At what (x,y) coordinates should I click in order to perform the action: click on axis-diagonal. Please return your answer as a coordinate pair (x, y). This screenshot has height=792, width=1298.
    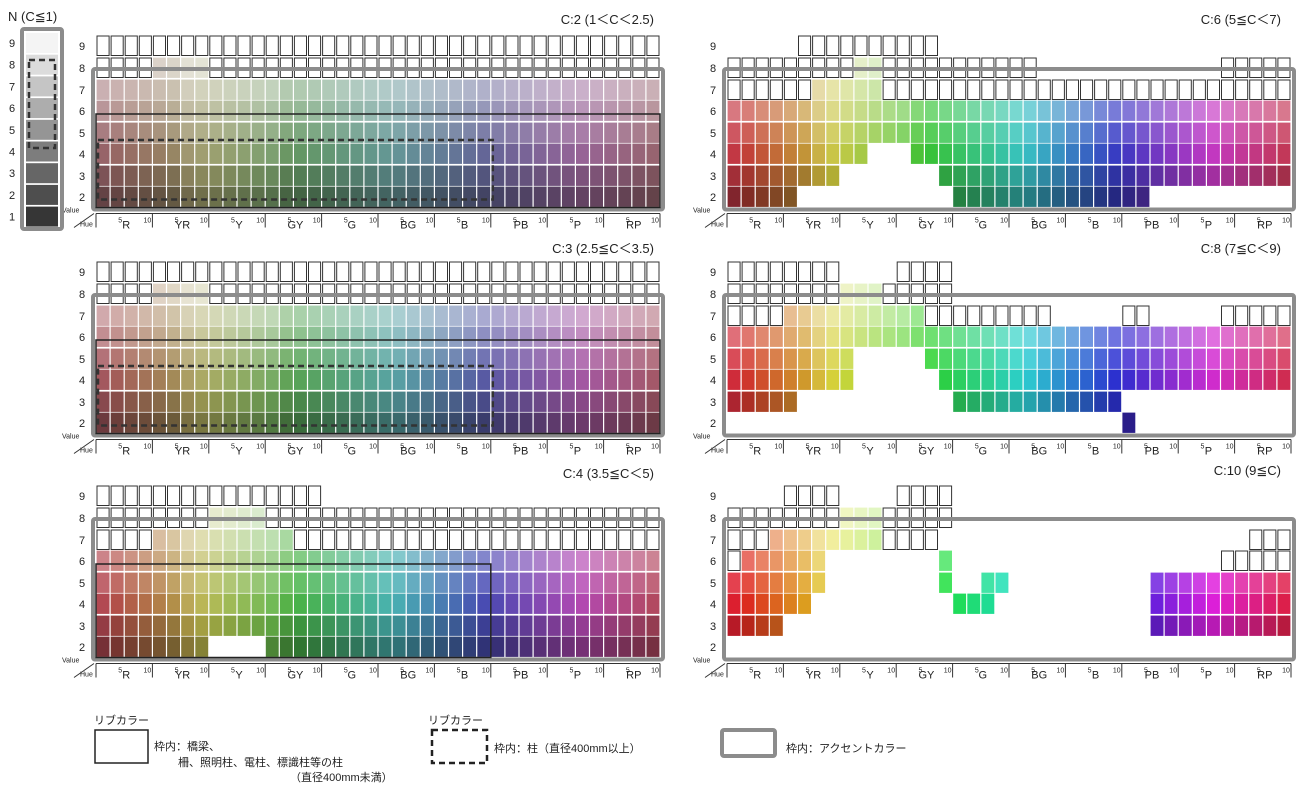
    Looking at the image, I should click on (715, 220).